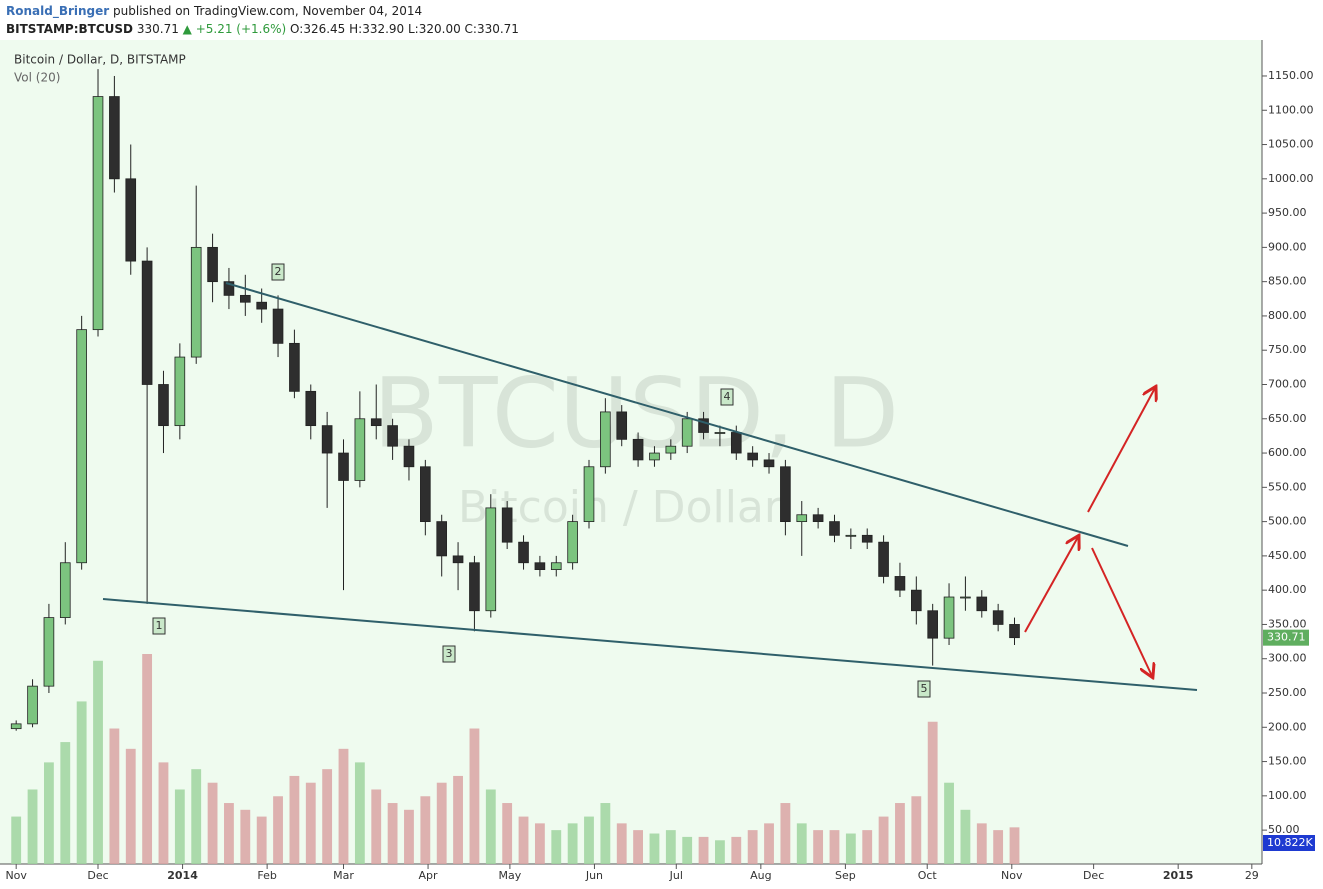  Describe the element at coordinates (650, 644) in the screenshot. I see `lower-trendline` at that location.